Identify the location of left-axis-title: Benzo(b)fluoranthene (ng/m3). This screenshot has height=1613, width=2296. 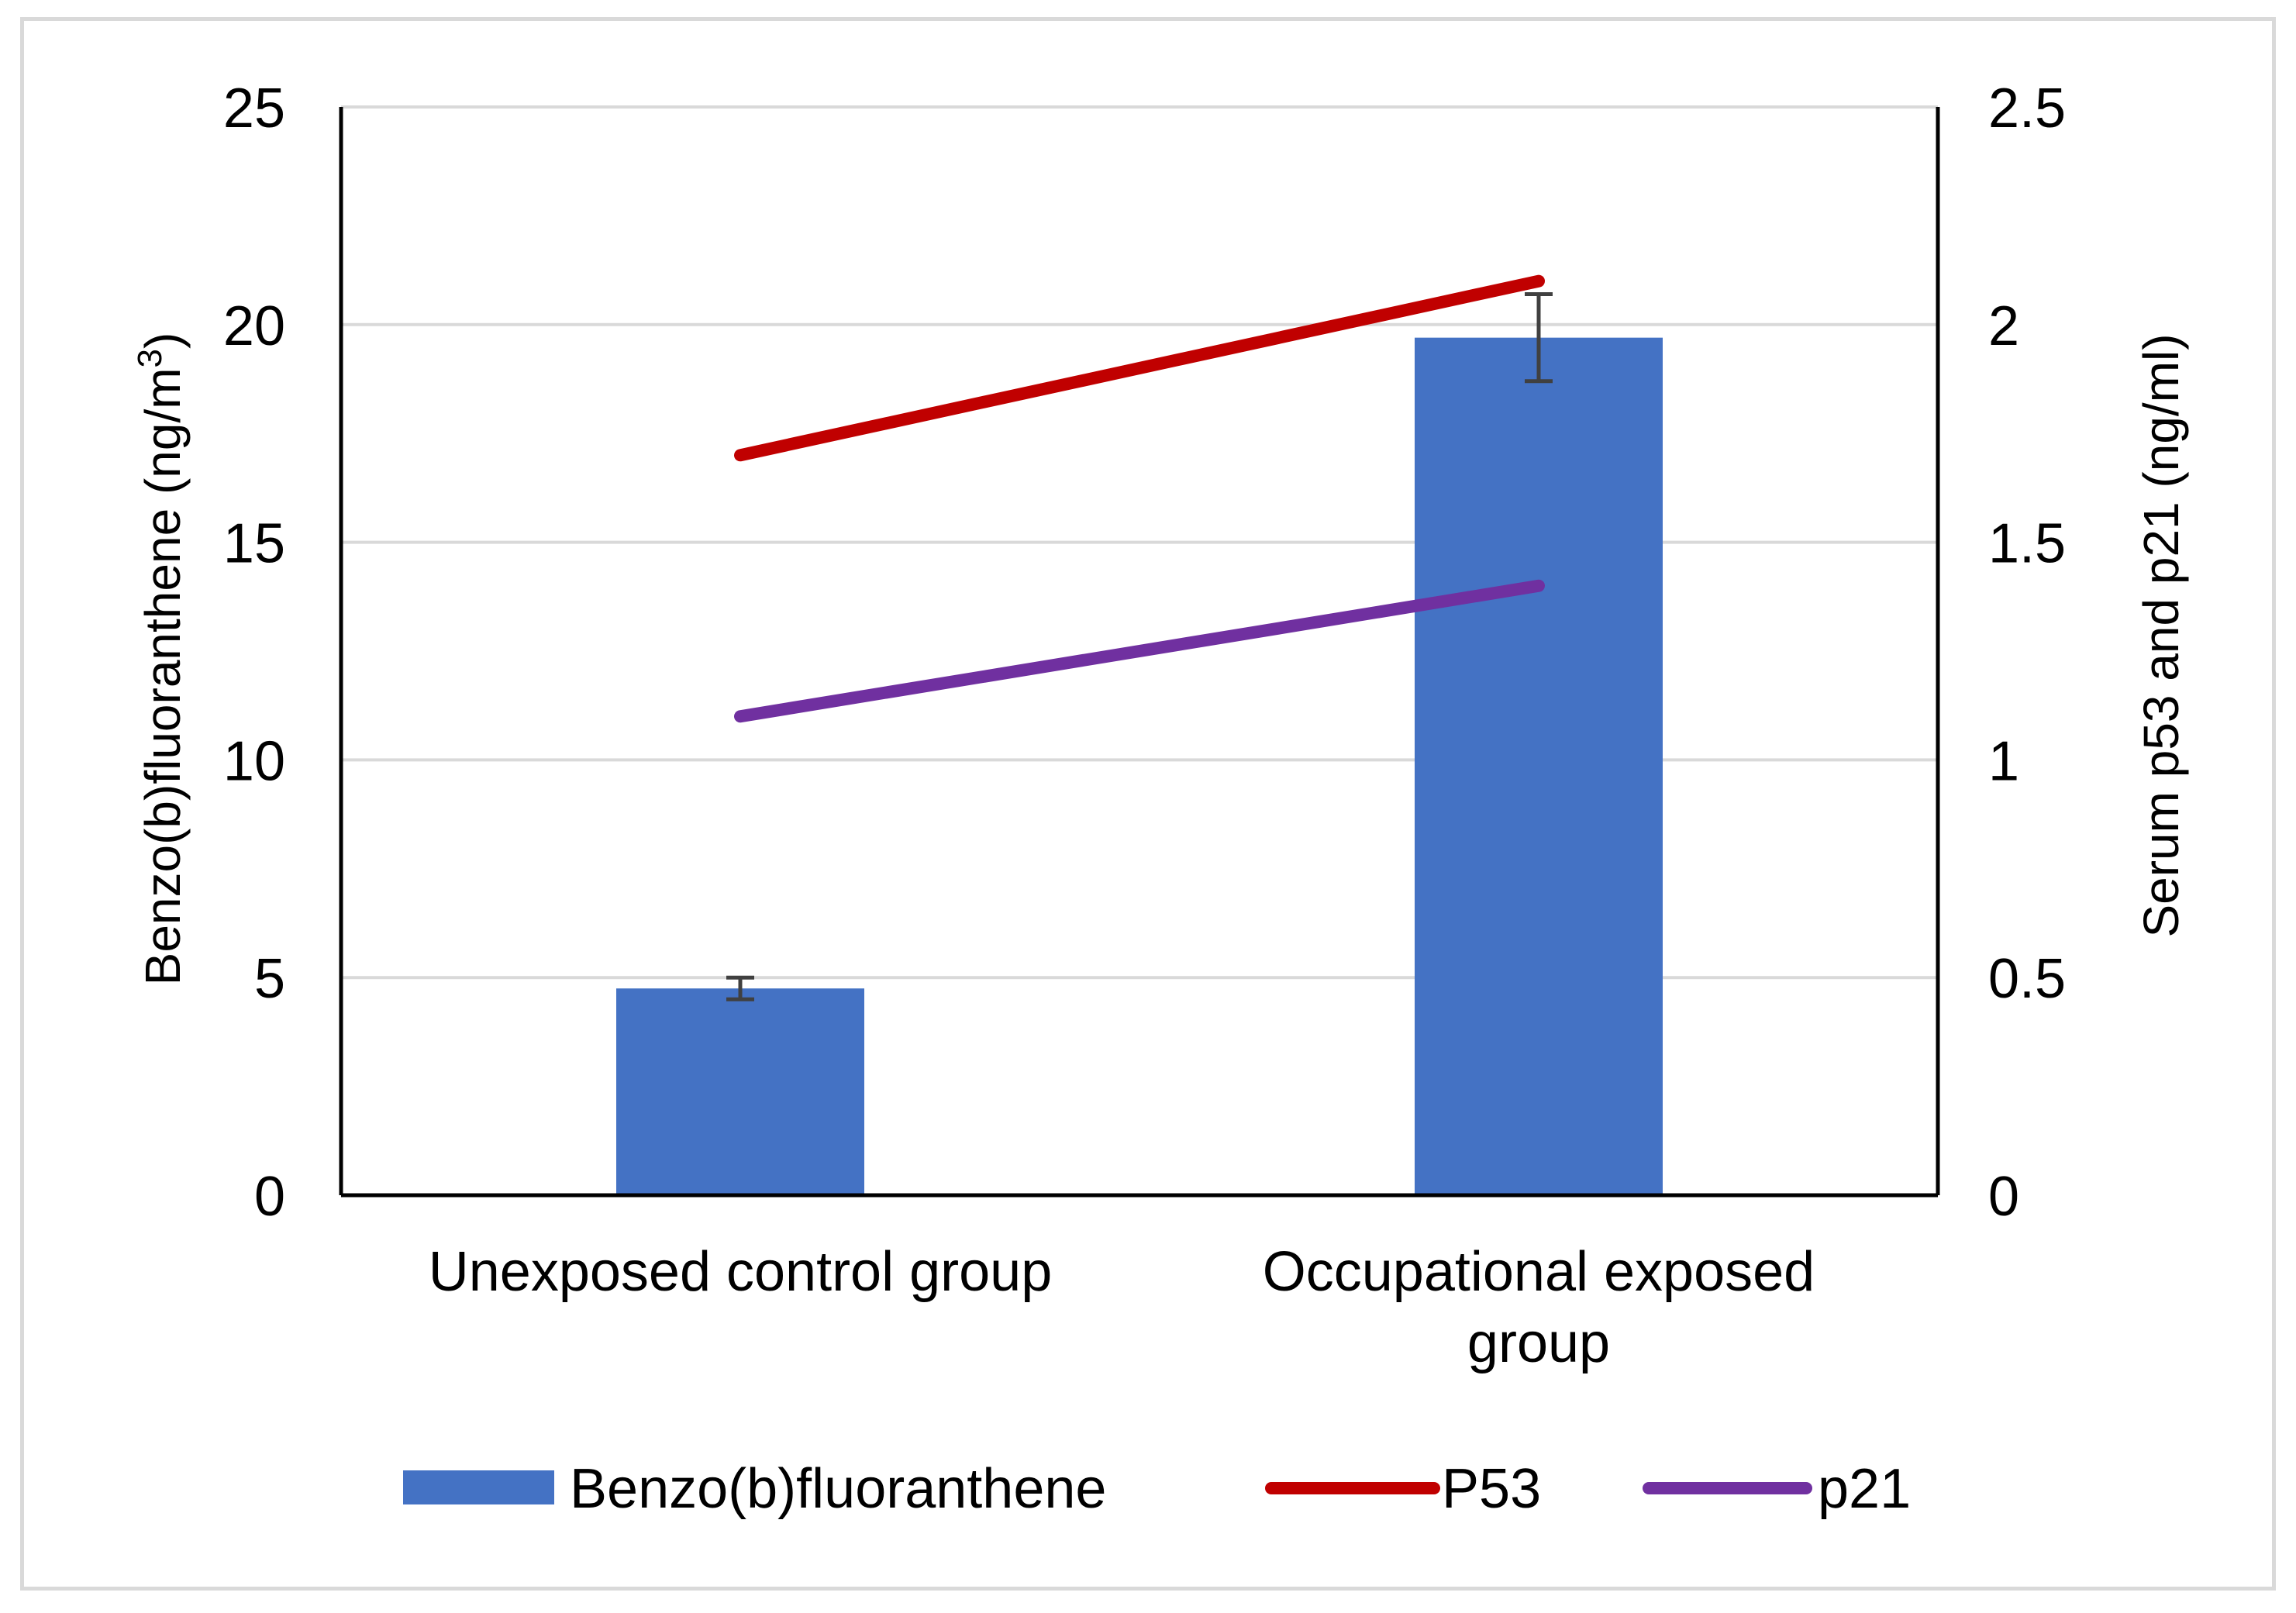
(161, 659).